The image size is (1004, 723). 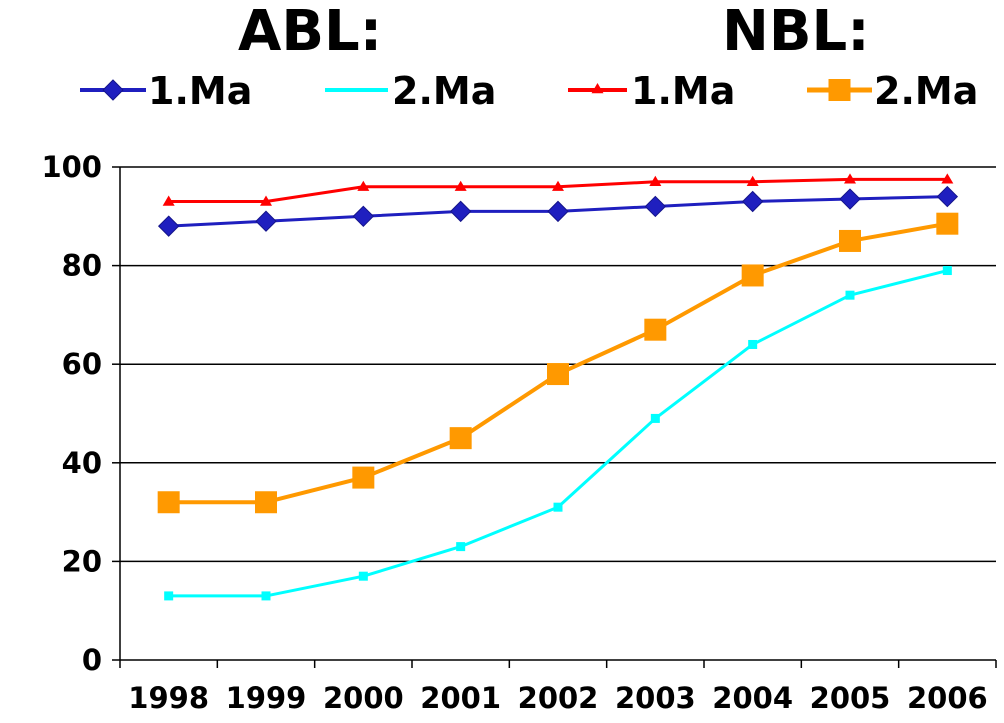 I want to click on series-nbl-1ma, so click(x=558, y=189).